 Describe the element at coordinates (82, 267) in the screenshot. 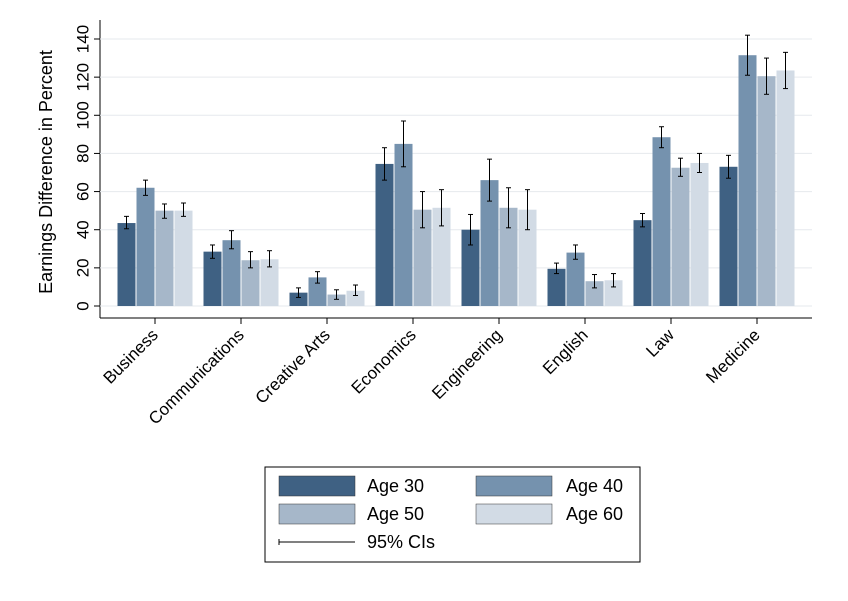

I see `y-tick-label: 20` at that location.